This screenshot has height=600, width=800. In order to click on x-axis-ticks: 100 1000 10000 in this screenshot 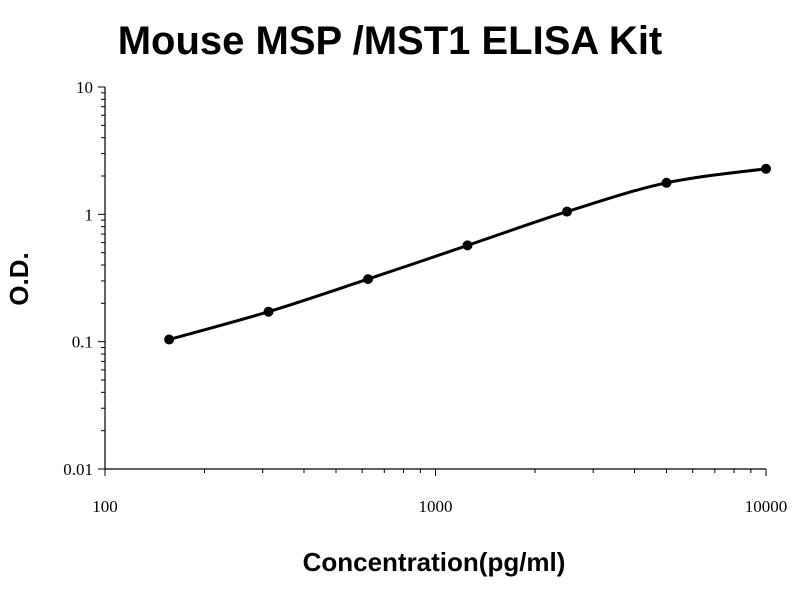, I will do `click(439, 492)`.